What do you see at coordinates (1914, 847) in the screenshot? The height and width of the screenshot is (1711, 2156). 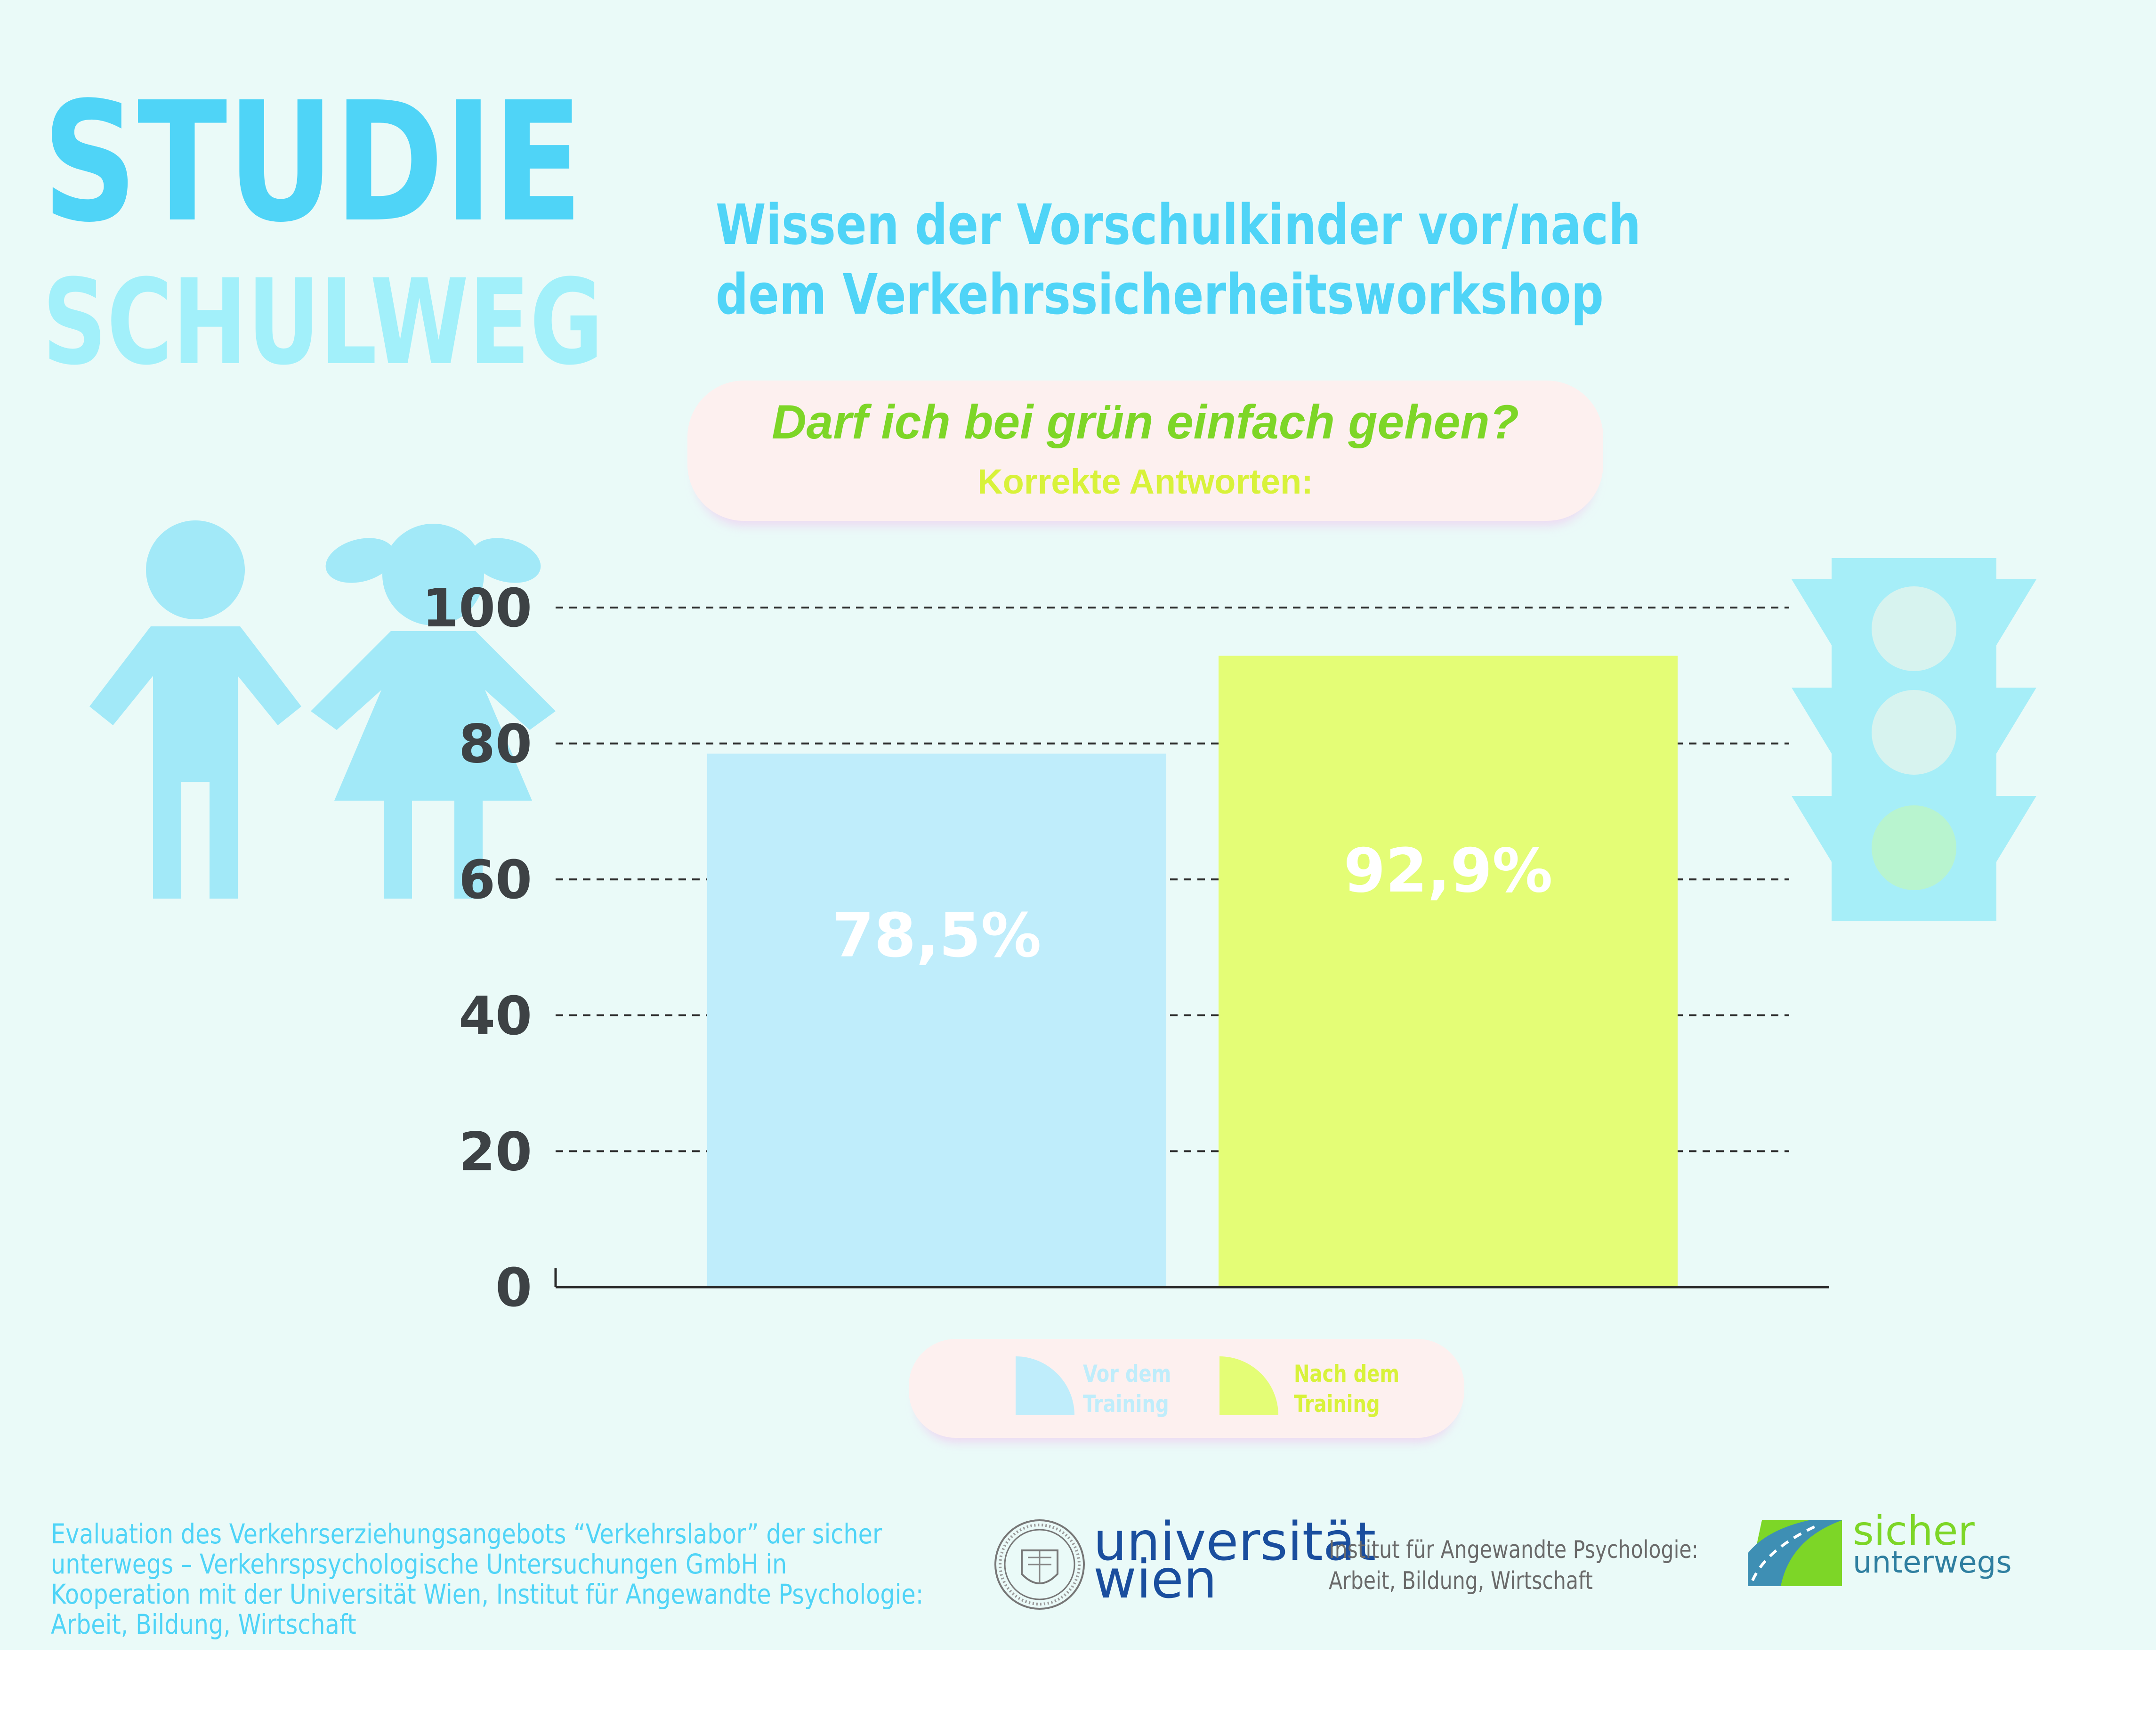 I see `traffic-light-green` at bounding box center [1914, 847].